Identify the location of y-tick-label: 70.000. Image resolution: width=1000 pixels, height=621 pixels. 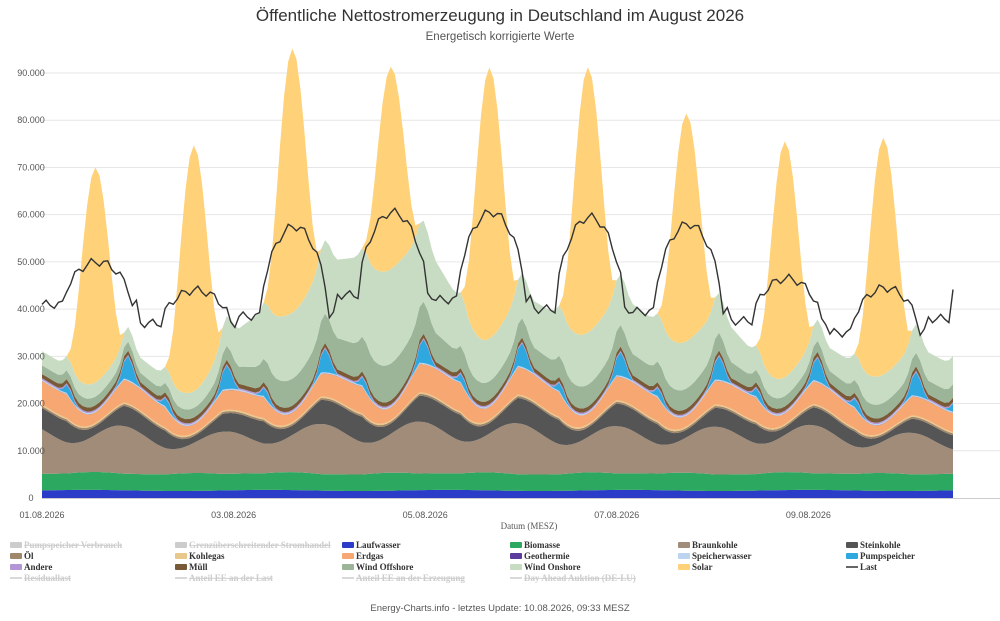
(31, 167).